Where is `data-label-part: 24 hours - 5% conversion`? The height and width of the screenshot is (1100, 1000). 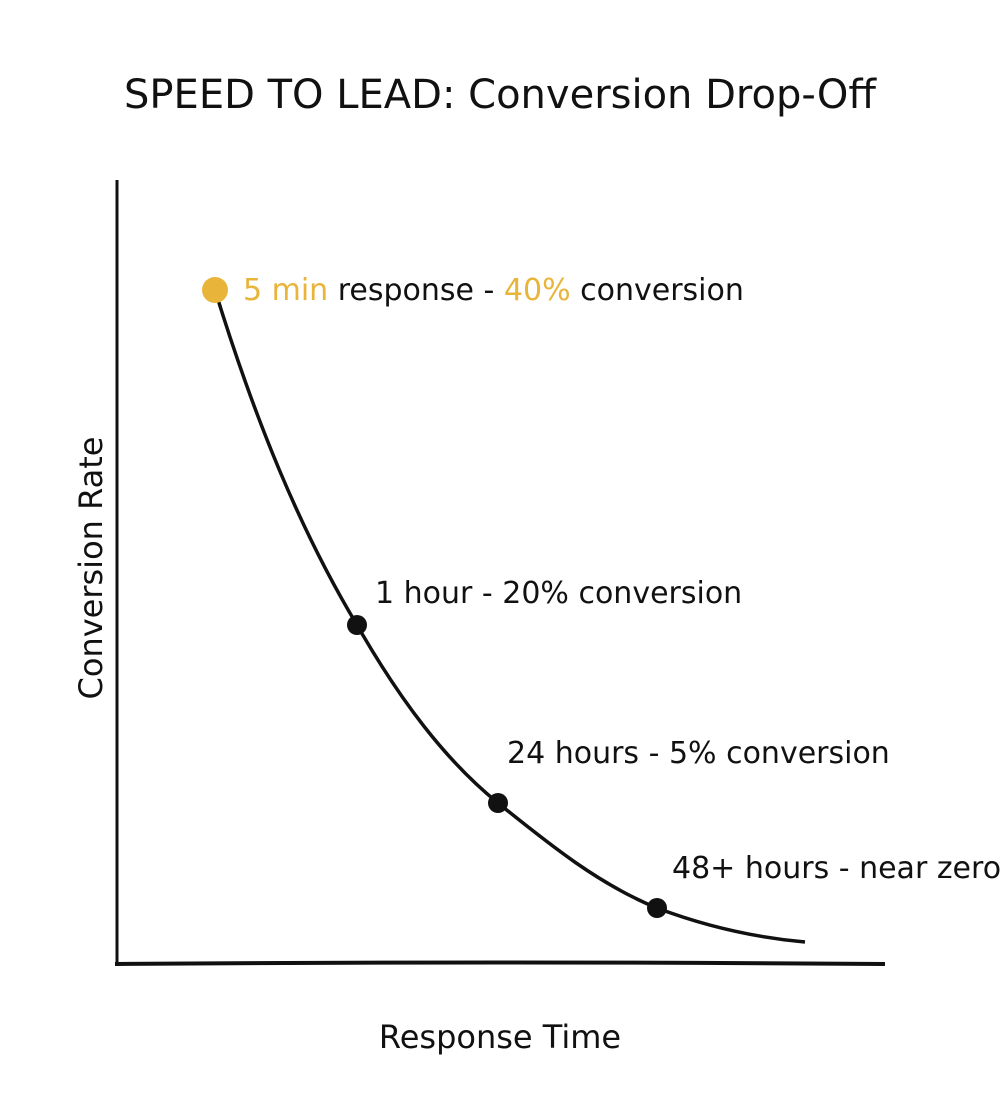
data-label-part: 24 hours - 5% conversion is located at coordinates (698, 753).